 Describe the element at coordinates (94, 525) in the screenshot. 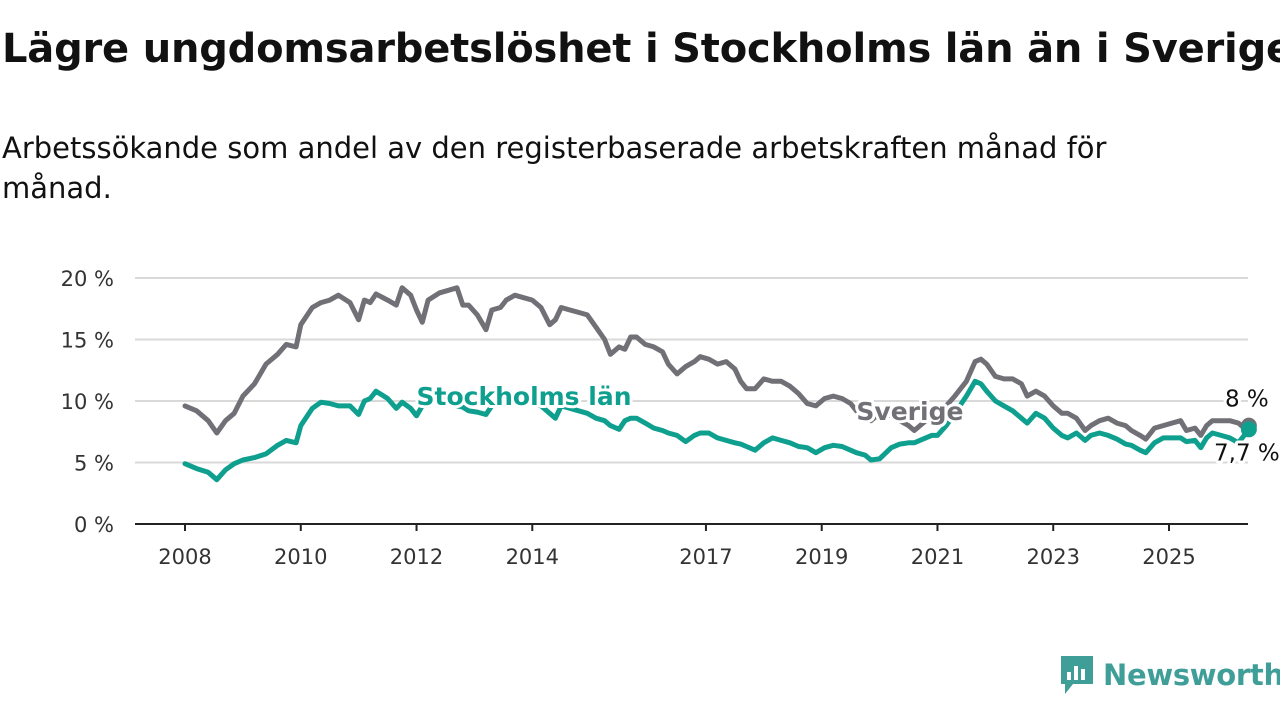

I see `y-tick-label: 0 %` at that location.